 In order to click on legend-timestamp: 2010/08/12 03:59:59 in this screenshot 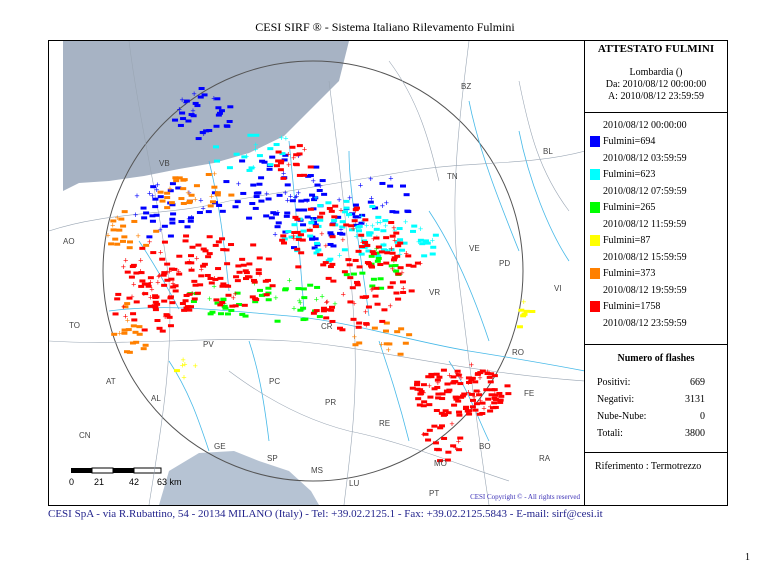, I will do `click(645, 158)`.